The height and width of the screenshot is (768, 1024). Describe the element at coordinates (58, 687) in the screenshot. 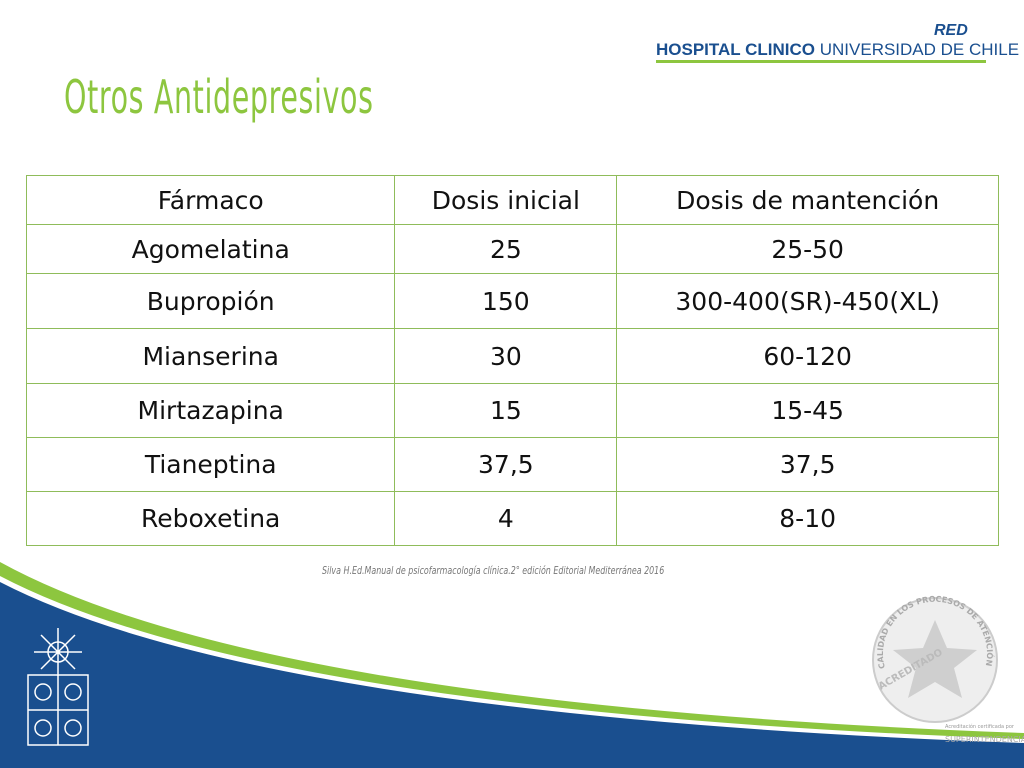

I see `crest` at that location.